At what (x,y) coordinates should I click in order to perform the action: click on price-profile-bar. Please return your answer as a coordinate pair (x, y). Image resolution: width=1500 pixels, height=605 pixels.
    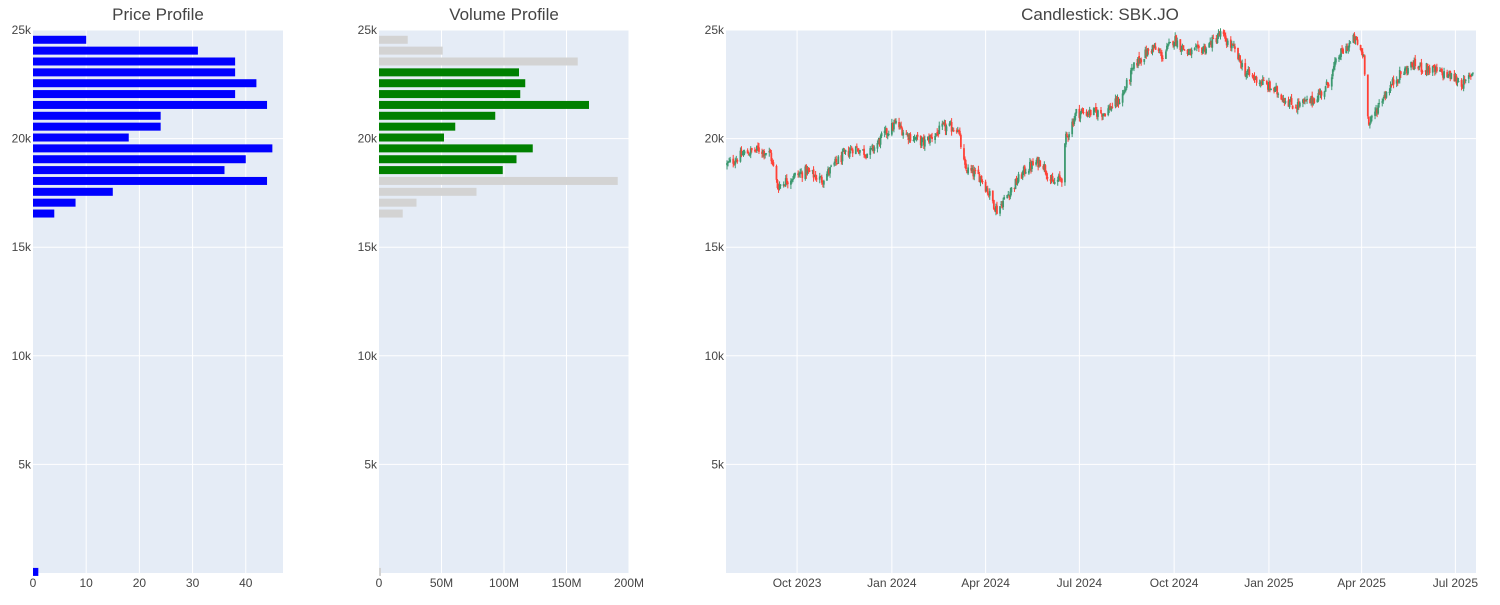
    Looking at the image, I should click on (81, 137).